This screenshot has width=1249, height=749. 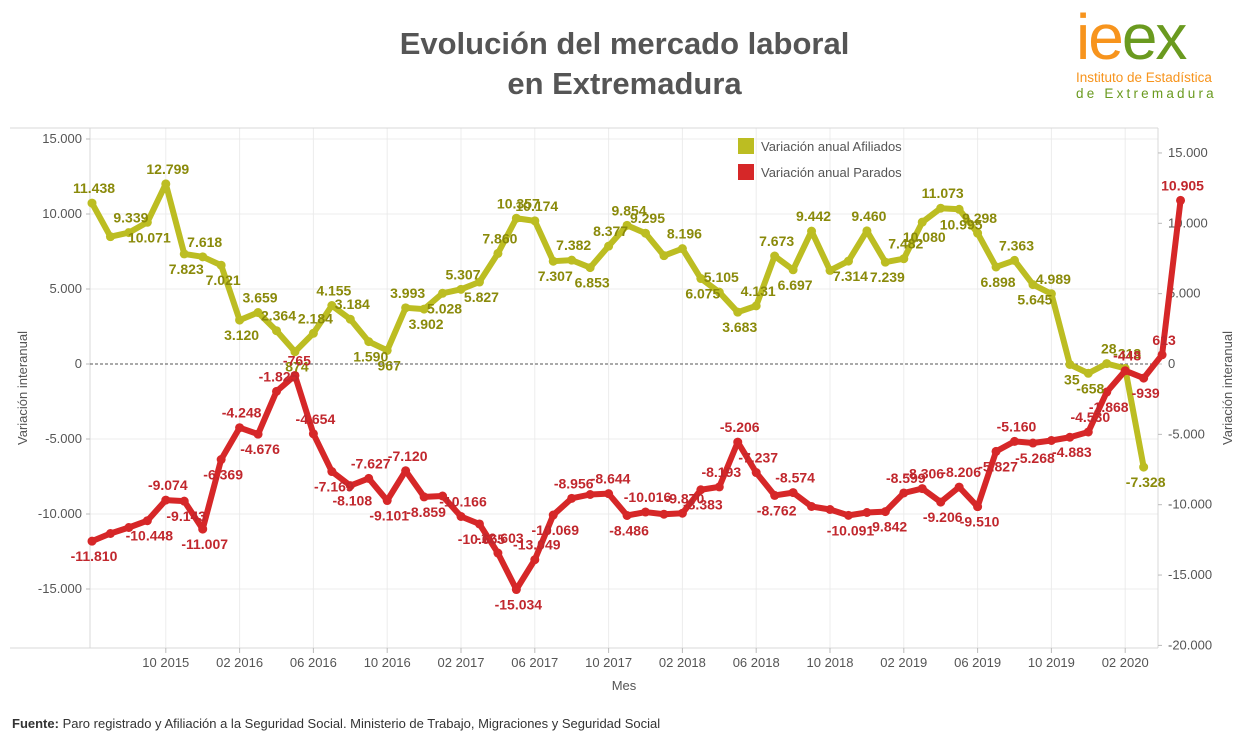 I want to click on data-label-parados: -1.868, so click(x=1109, y=407).